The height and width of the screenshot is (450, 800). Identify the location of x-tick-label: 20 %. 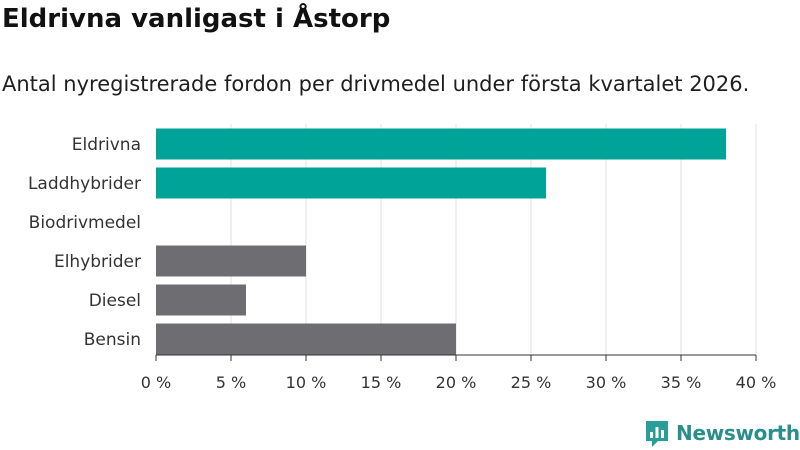
(456, 382).